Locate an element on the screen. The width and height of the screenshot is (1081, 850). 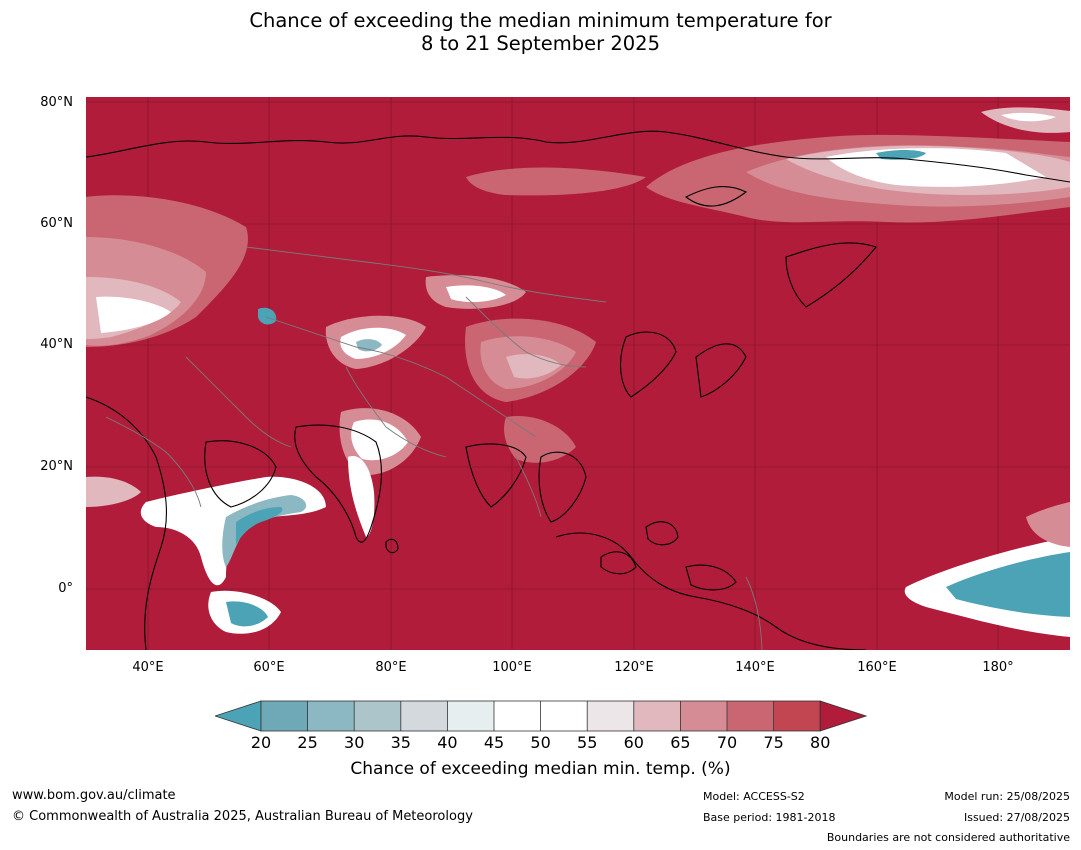
colorbar-tick: 65 is located at coordinates (680, 742).